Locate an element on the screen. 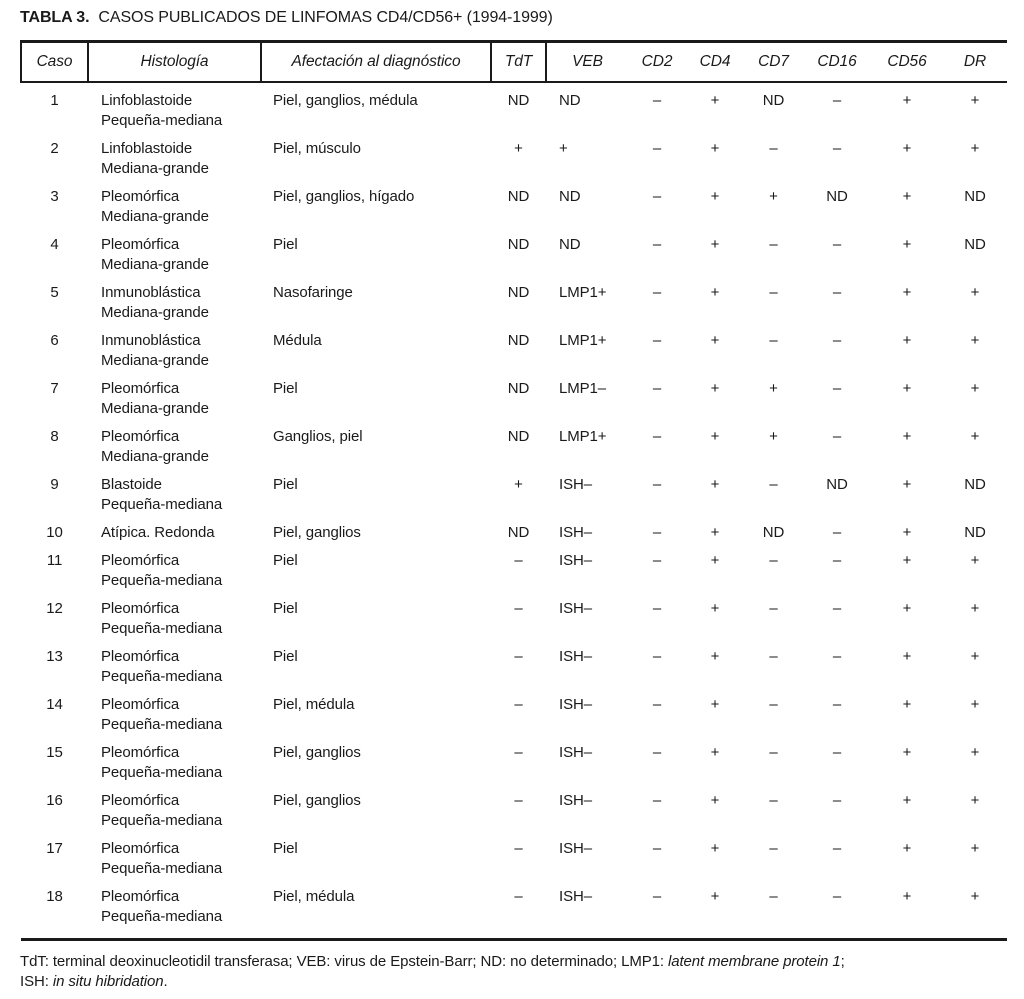 The image size is (1024, 999). cell-caso-text: 17 is located at coordinates (54, 848).